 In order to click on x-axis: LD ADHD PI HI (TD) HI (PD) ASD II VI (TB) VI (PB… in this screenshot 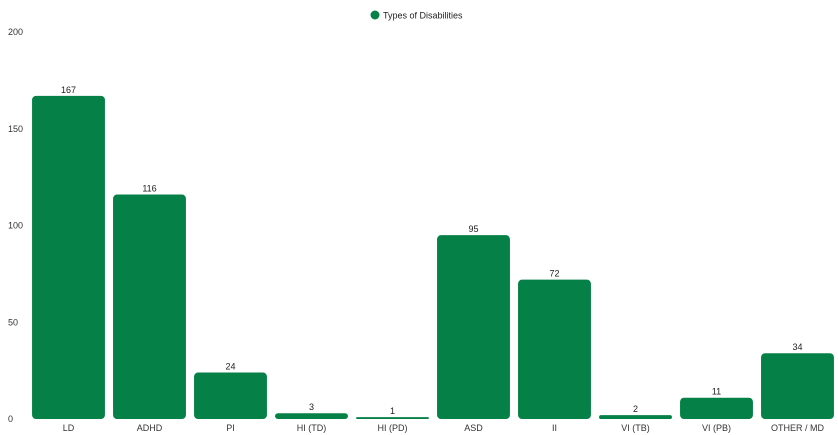, I will do `click(444, 428)`.